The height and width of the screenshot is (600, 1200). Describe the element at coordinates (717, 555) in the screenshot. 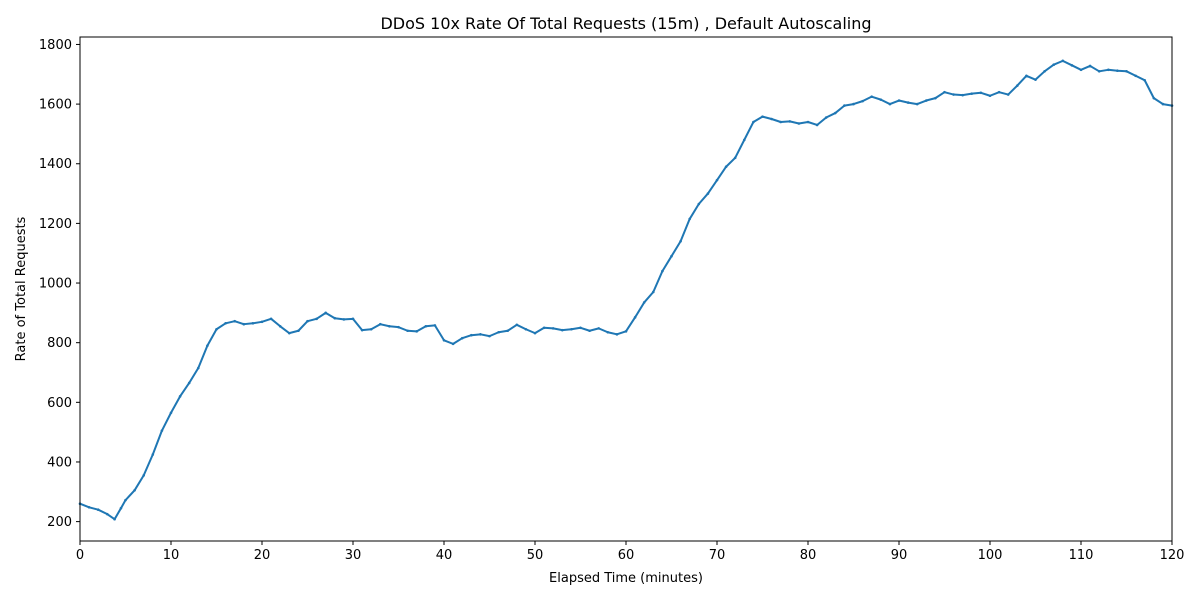

I see `x-tick-label: 70` at that location.